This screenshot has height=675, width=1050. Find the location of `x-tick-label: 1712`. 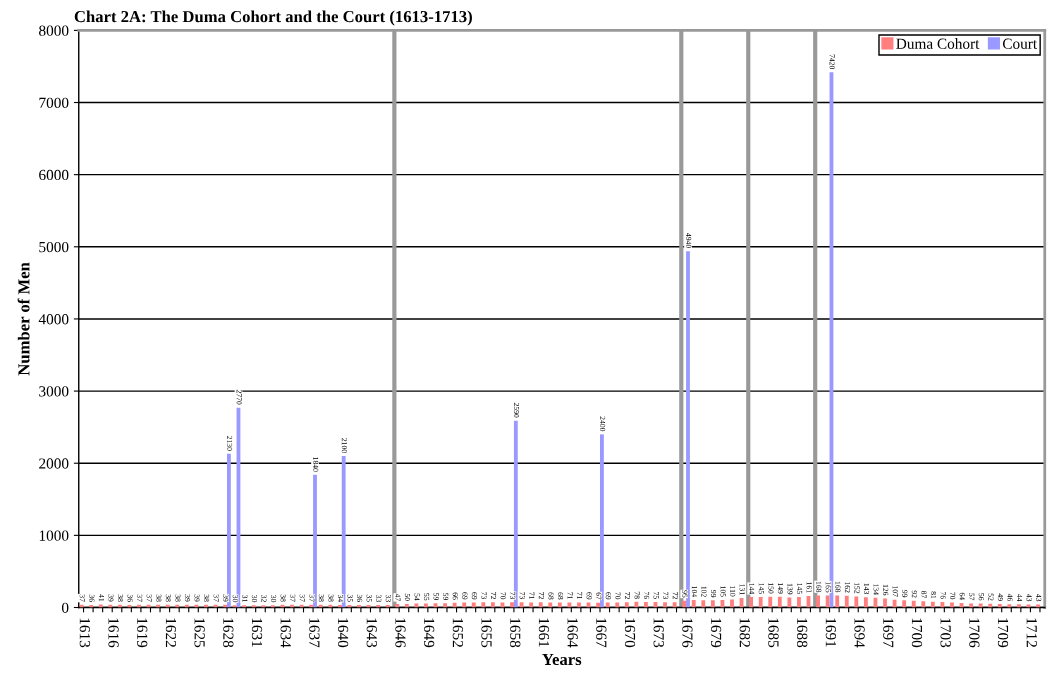

x-tick-label: 1712 is located at coordinates (1031, 632).